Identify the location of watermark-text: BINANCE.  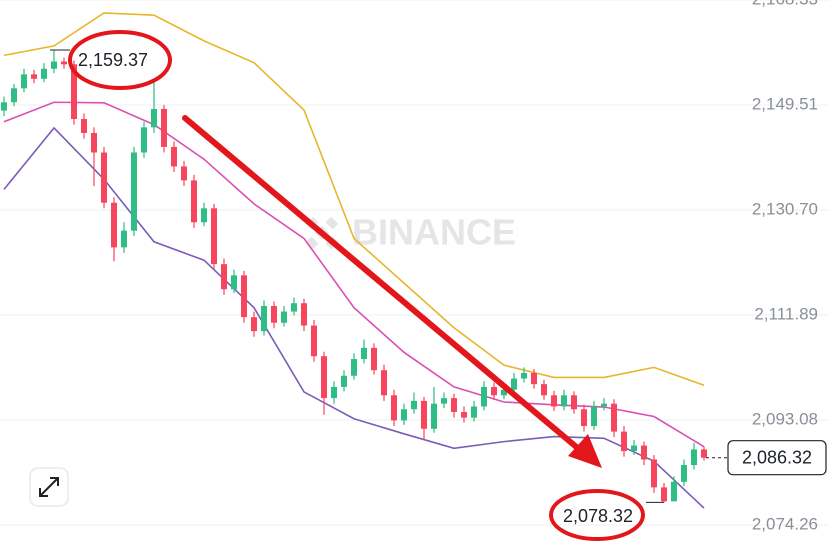
(434, 232).